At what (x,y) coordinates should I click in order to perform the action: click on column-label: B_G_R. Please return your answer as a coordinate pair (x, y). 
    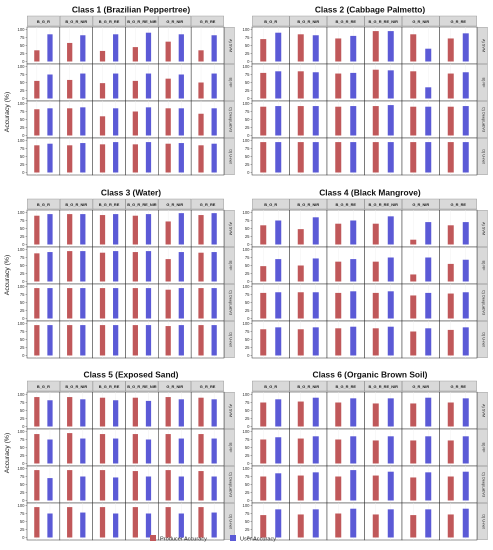
    Looking at the image, I should click on (270, 204).